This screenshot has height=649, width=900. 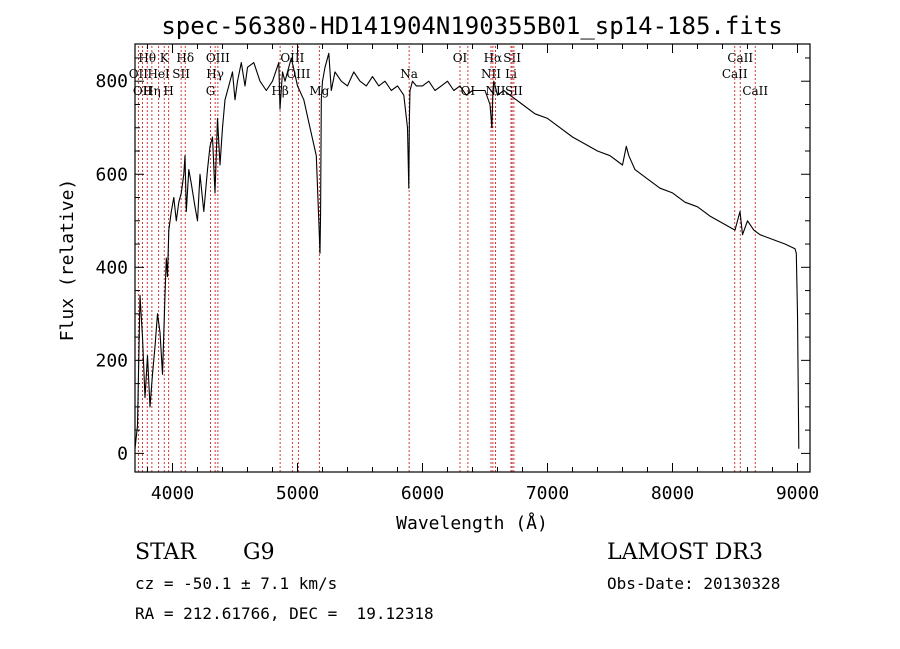 I want to click on spectral-line-label: H, so click(x=168, y=91).